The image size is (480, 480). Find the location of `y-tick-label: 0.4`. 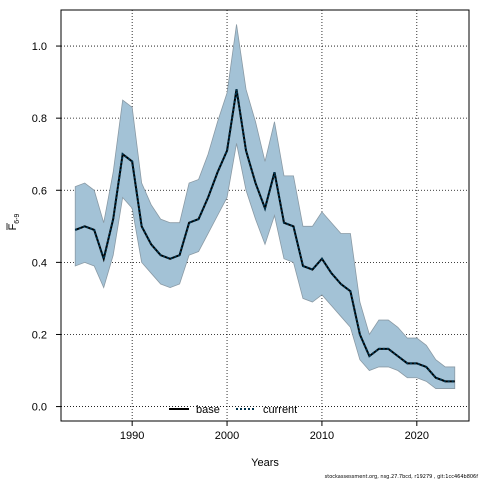

y-tick-label: 0.4 is located at coordinates (39, 263).